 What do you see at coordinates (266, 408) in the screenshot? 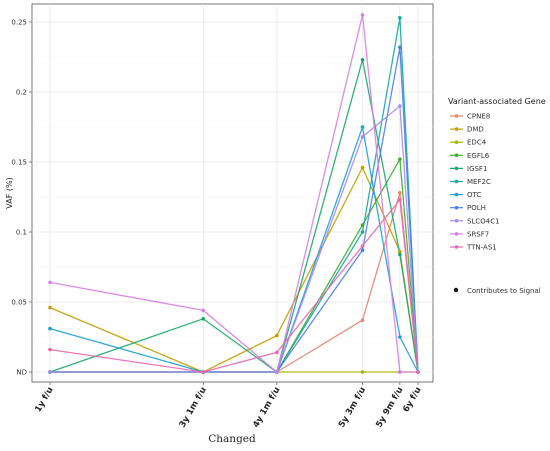
I see `x-tick-label: 4y 1m f/u` at bounding box center [266, 408].